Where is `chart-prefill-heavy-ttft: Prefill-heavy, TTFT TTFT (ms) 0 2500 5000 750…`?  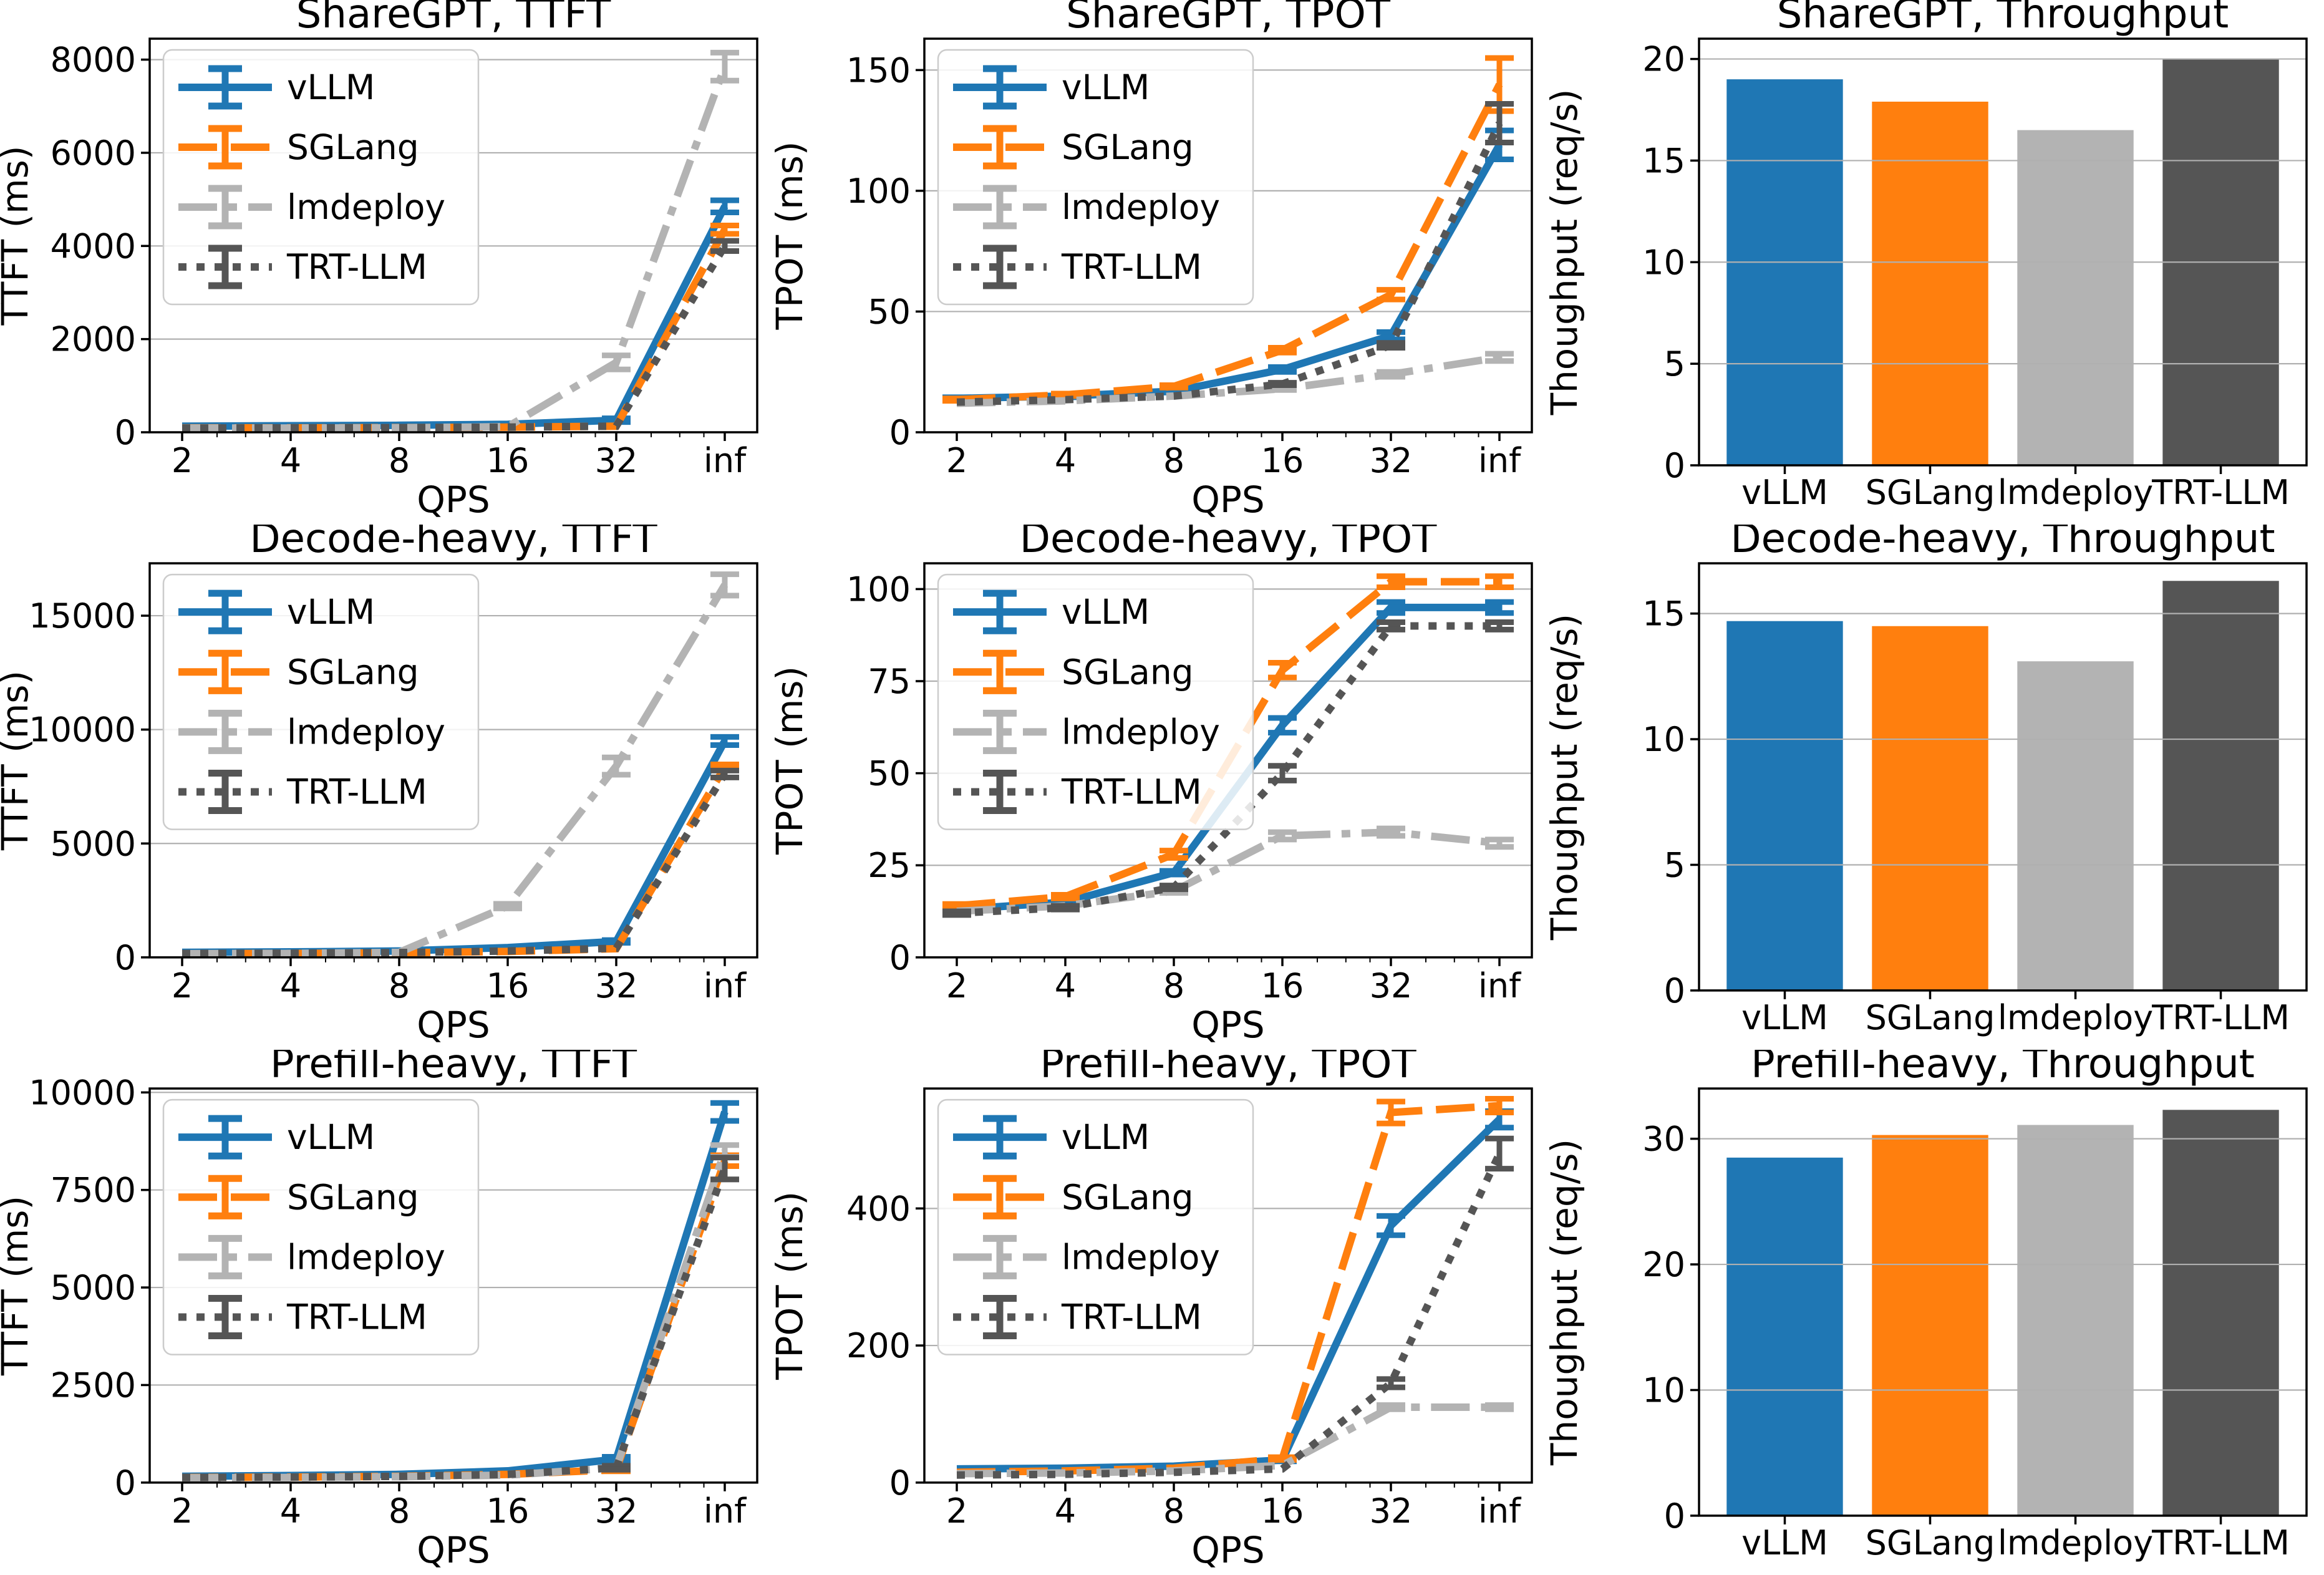
chart-prefill-heavy-ttft: Prefill-heavy, TTFT TTFT (ms) 0 2500 5000 750… is located at coordinates (379, 1310).